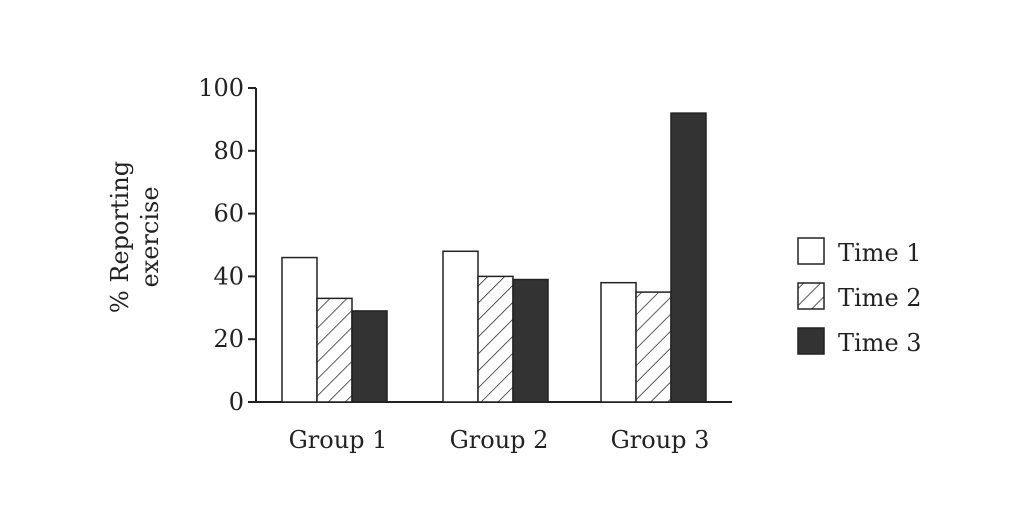 Image resolution: width=1024 pixels, height=512 pixels. Describe the element at coordinates (880, 253) in the screenshot. I see `legend-label: Time 1` at that location.